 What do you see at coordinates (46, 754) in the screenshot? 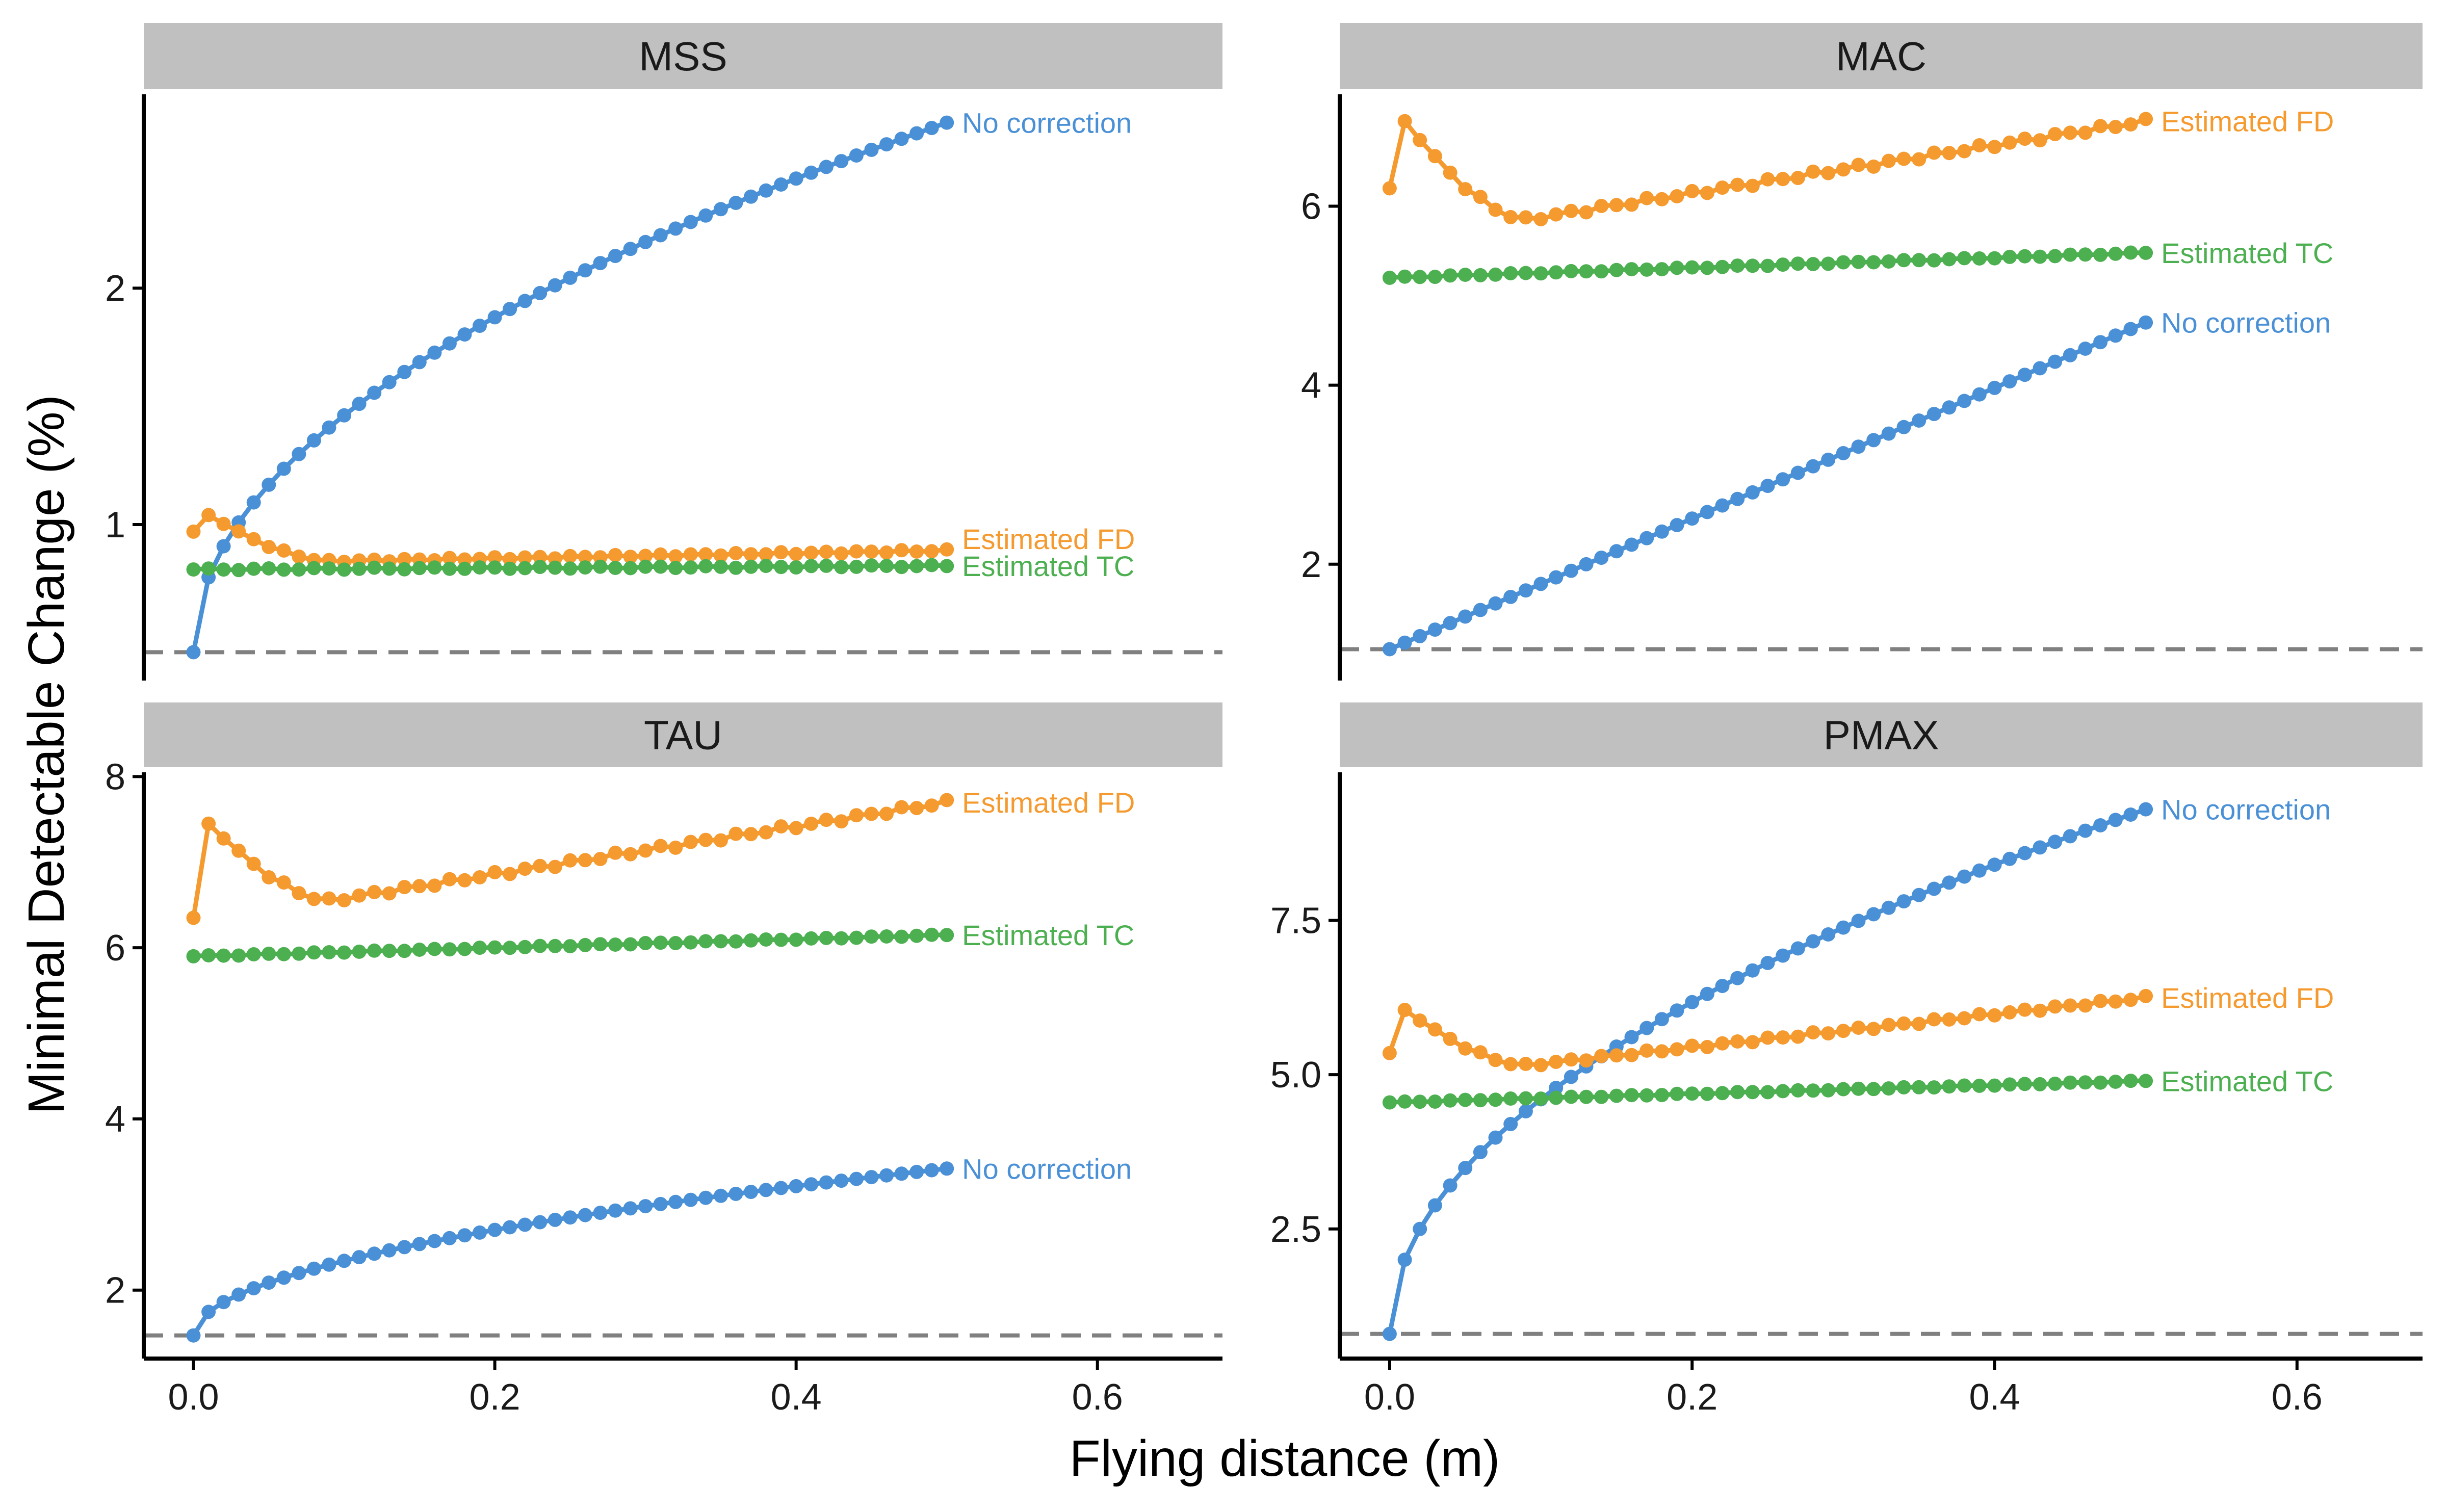
I see `y-axis-title: Minimal Detectable Change (%)` at bounding box center [46, 754].